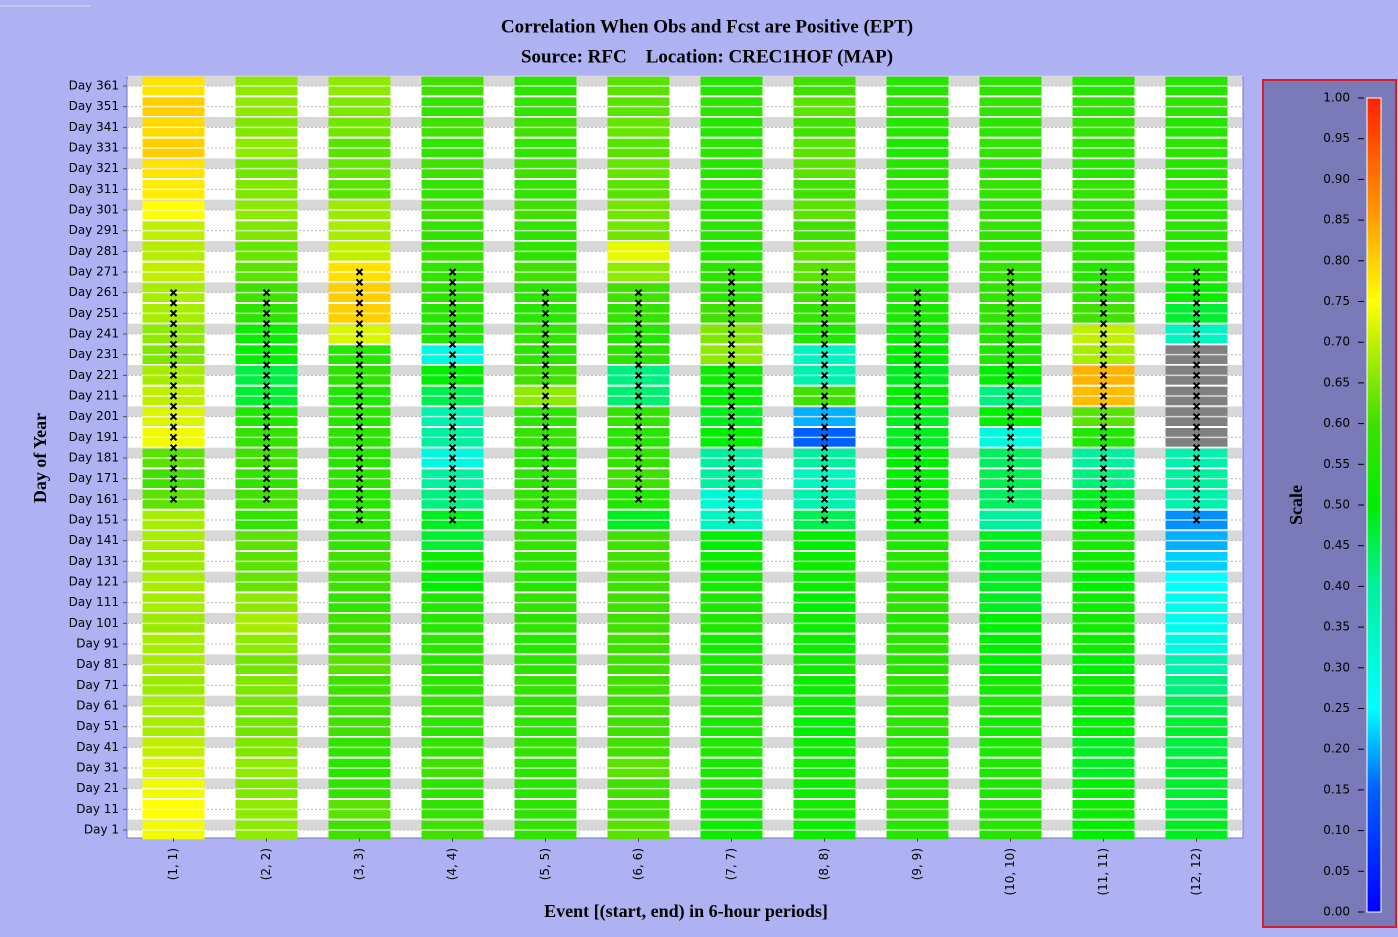 Image resolution: width=1398 pixels, height=937 pixels. I want to click on y-tick-label: Day 91, so click(97, 644).